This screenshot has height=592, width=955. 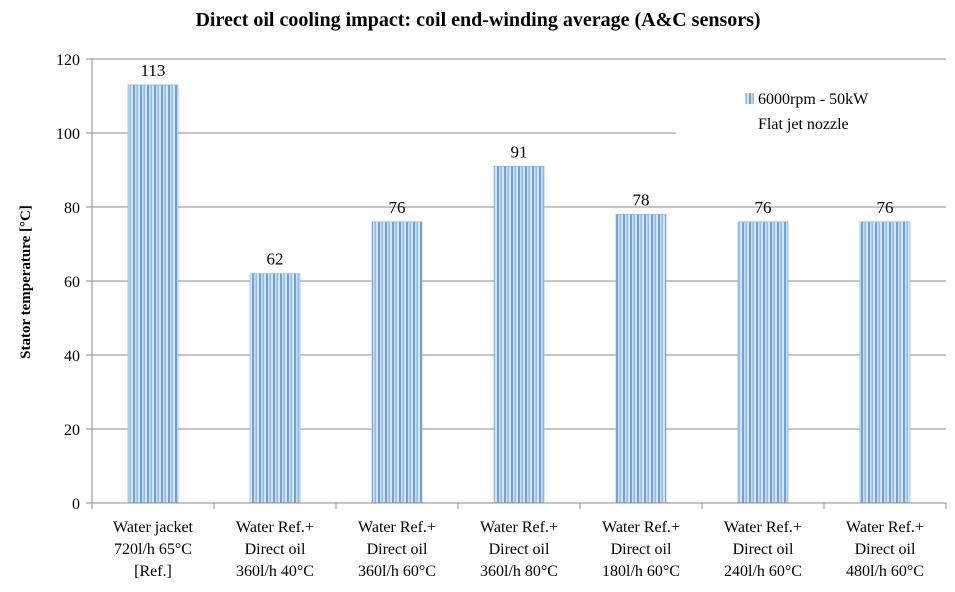 I want to click on x-tick-label-line: [Ref.], so click(x=153, y=571).